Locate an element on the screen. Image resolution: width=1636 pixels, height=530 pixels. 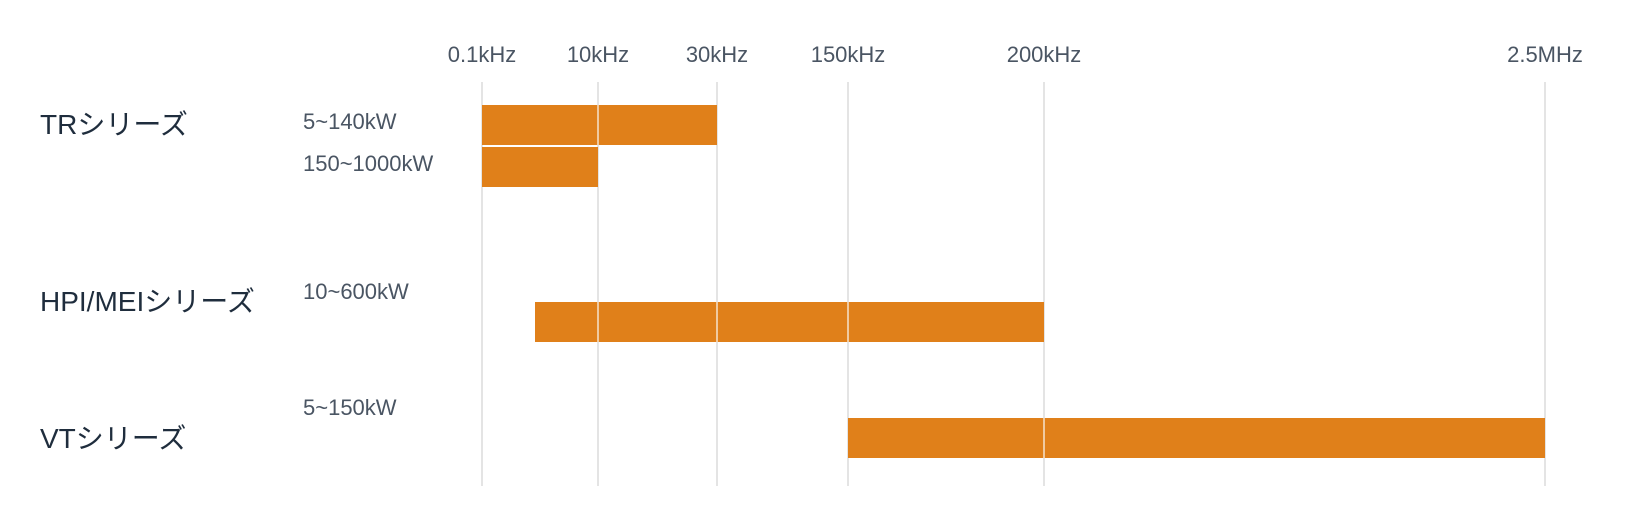
tick-label: 200kHz is located at coordinates (1044, 54).